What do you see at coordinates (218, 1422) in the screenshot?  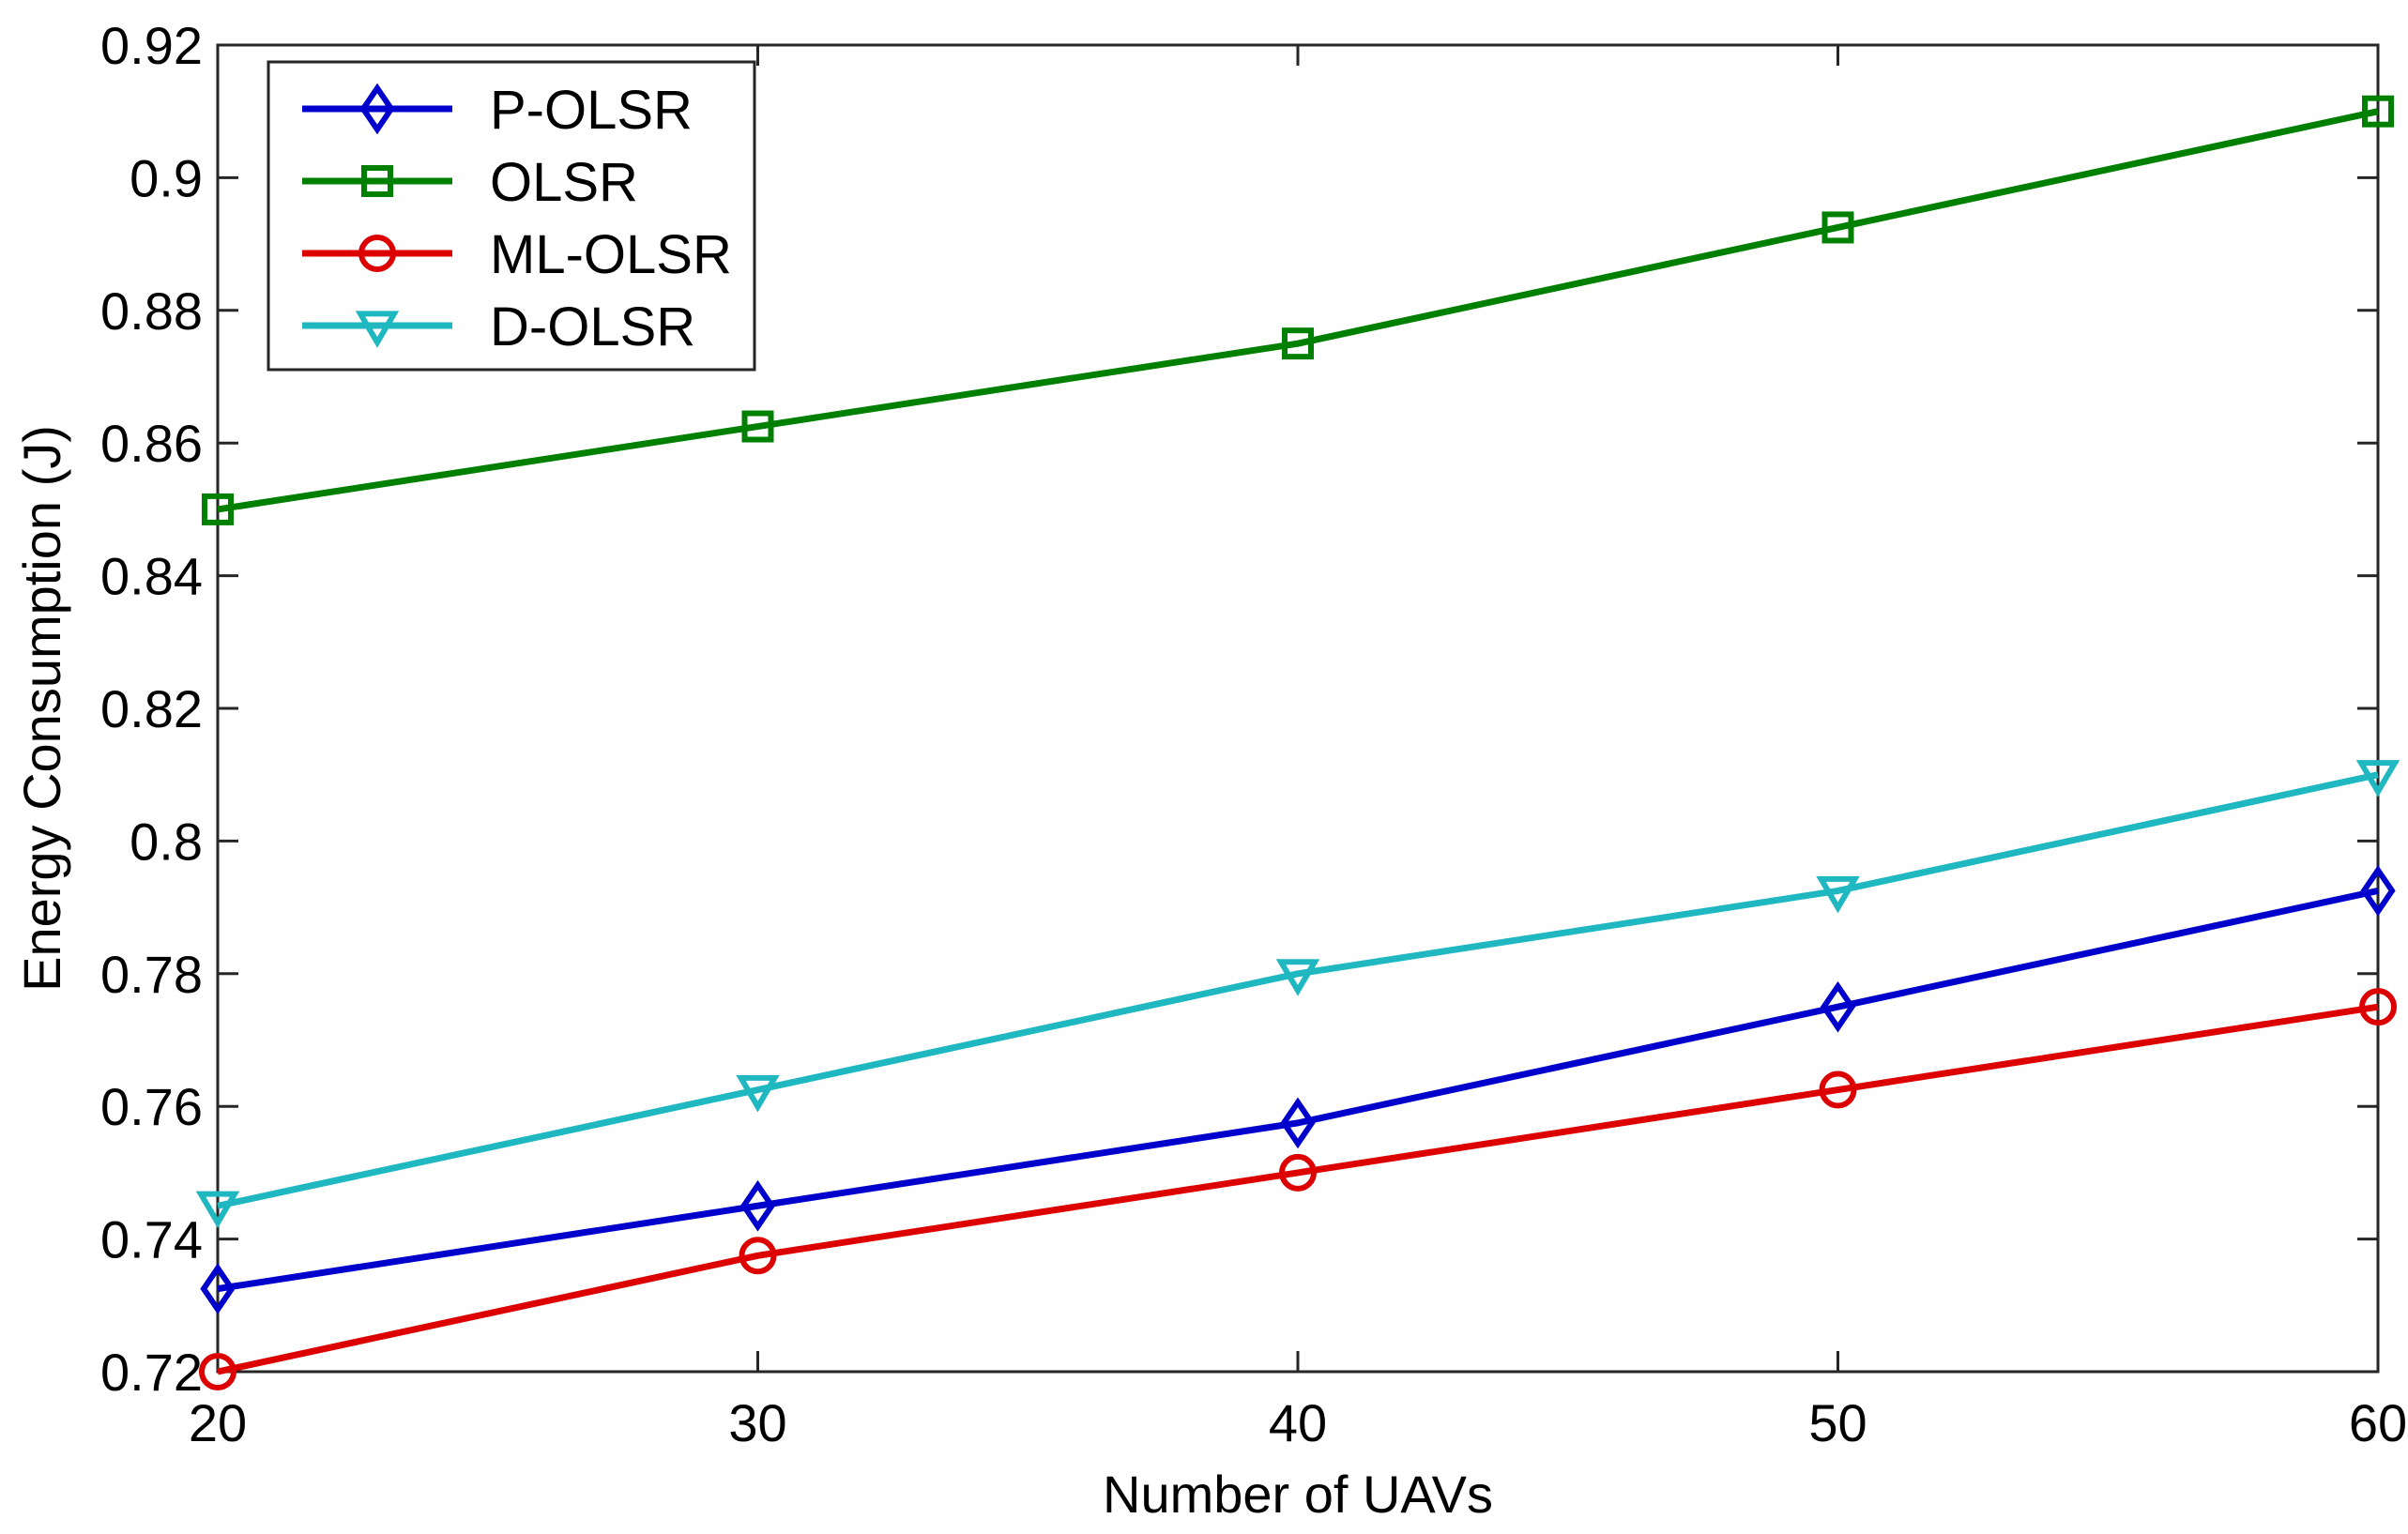 I see `x-tick-label: 20` at bounding box center [218, 1422].